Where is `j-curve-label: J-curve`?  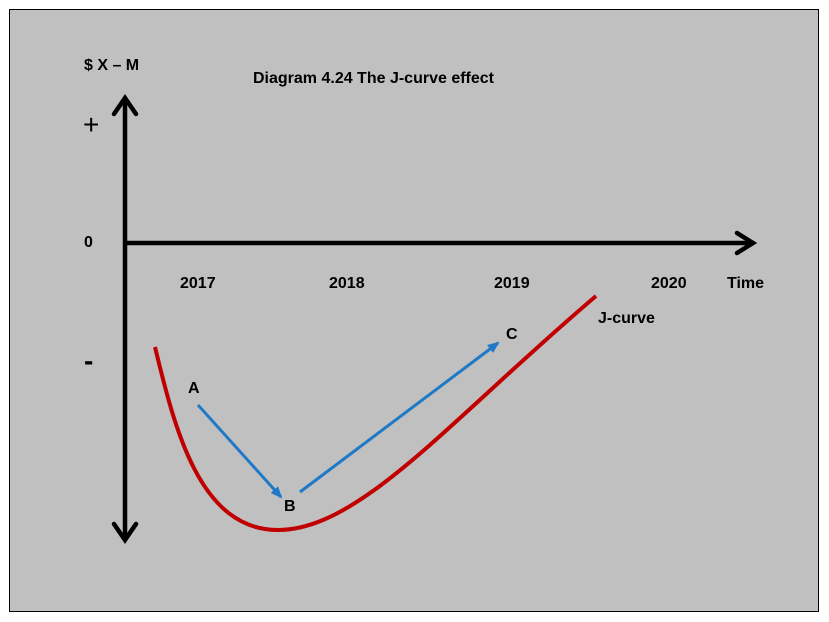 j-curve-label: J-curve is located at coordinates (626, 318).